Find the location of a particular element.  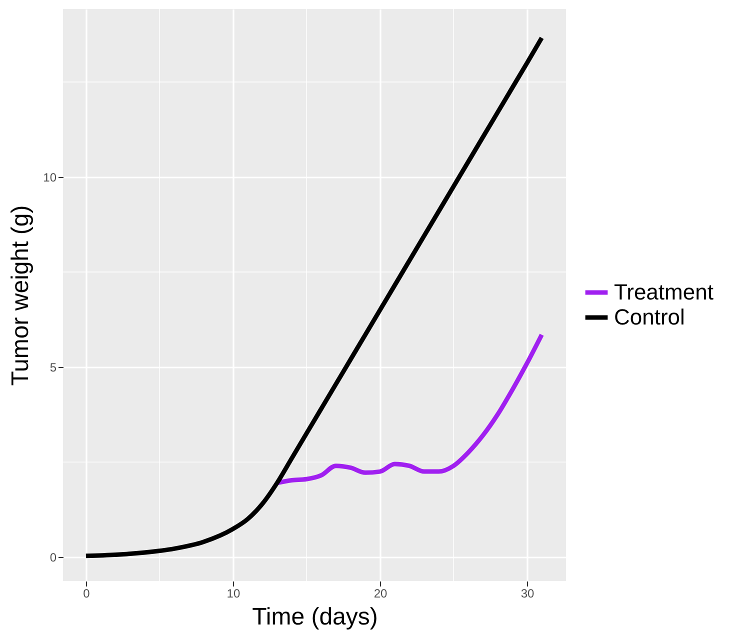

y-tick-label: 5 is located at coordinates (53, 367).